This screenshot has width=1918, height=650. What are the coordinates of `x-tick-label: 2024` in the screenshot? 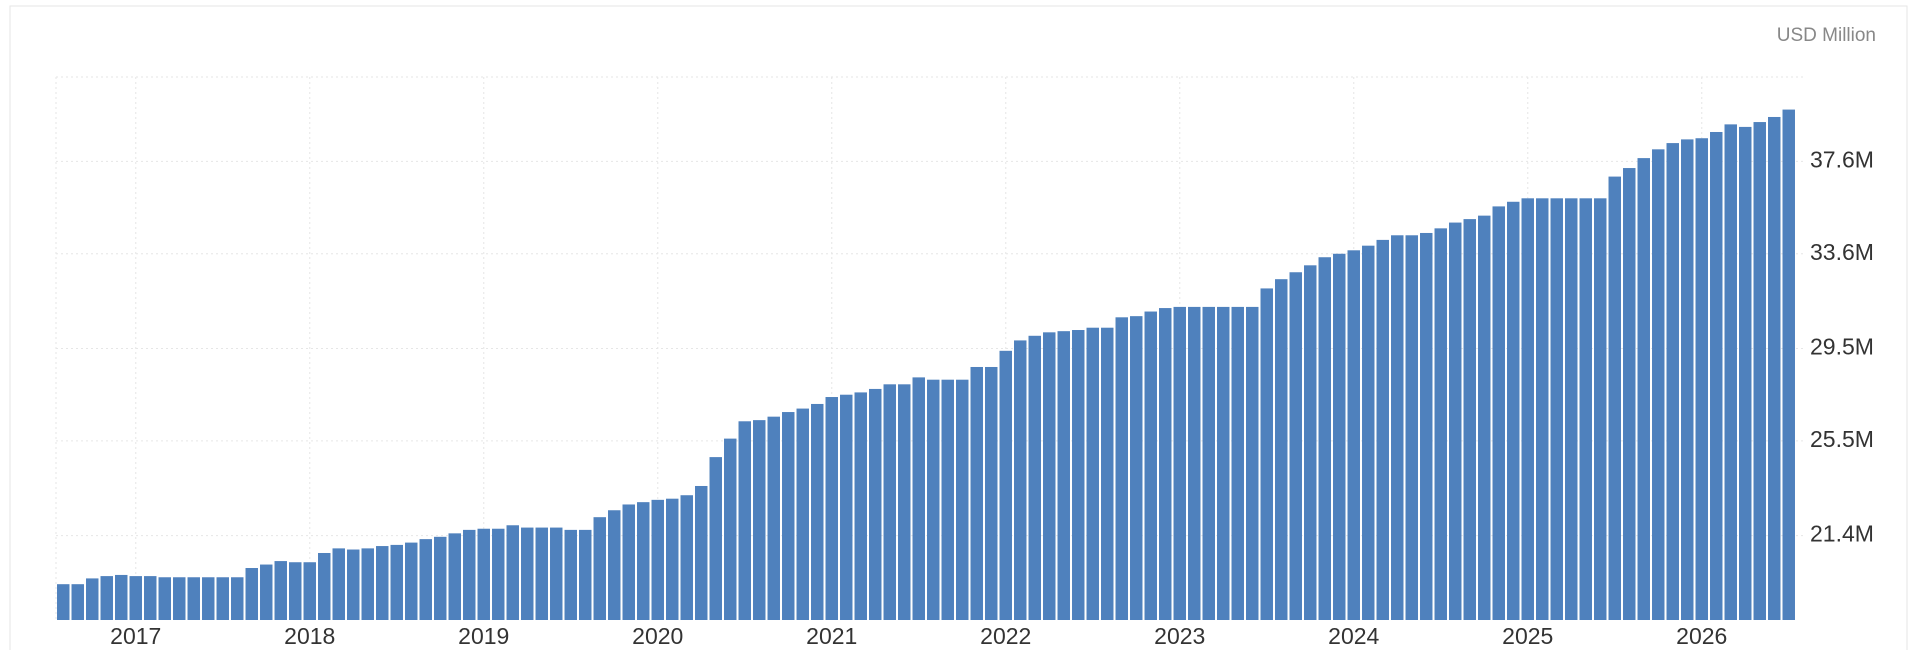 It's located at (1353, 636).